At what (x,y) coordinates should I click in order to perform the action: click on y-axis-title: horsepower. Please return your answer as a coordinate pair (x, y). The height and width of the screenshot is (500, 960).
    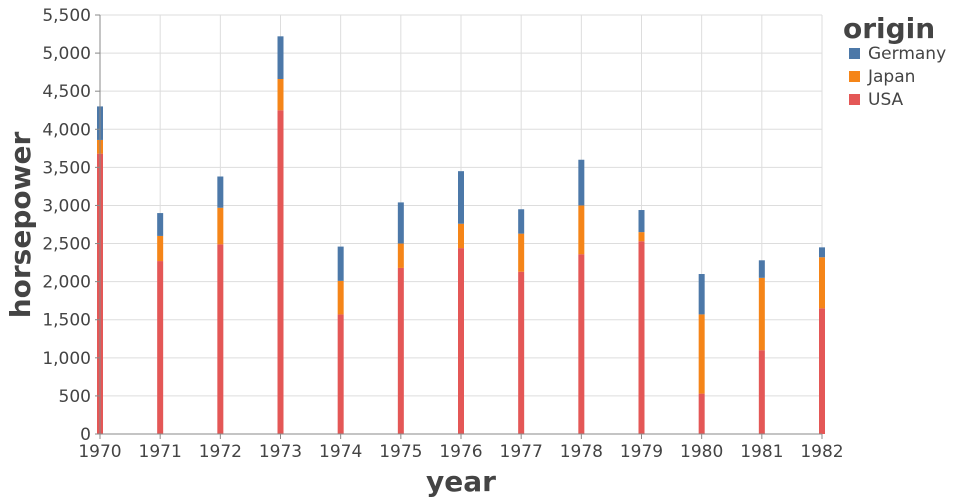
    Looking at the image, I should click on (20, 225).